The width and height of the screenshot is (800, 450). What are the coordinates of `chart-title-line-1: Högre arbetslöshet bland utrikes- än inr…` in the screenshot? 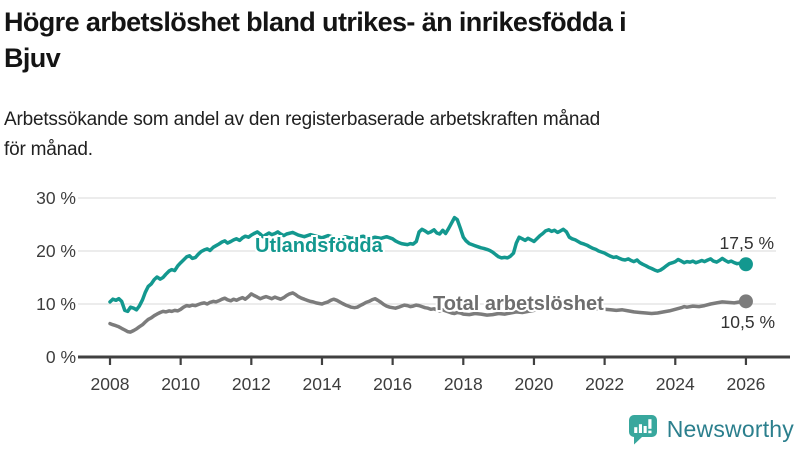 It's located at (315, 22).